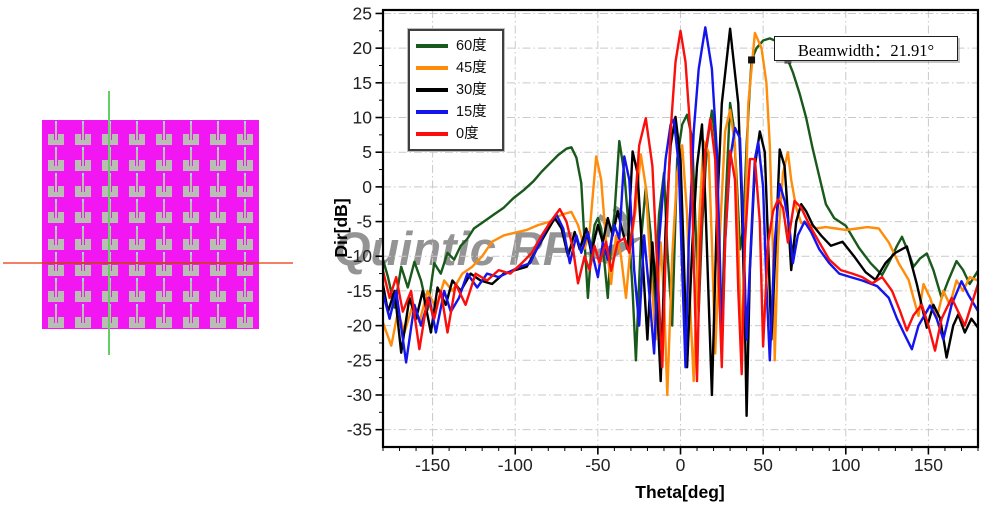  I want to click on legend-label: 0度, so click(467, 133).